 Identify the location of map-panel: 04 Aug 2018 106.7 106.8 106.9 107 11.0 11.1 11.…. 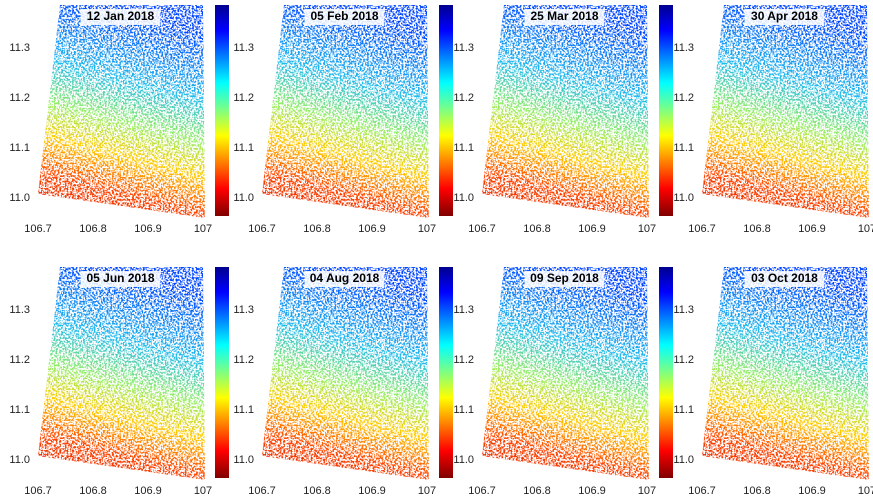
(343, 382).